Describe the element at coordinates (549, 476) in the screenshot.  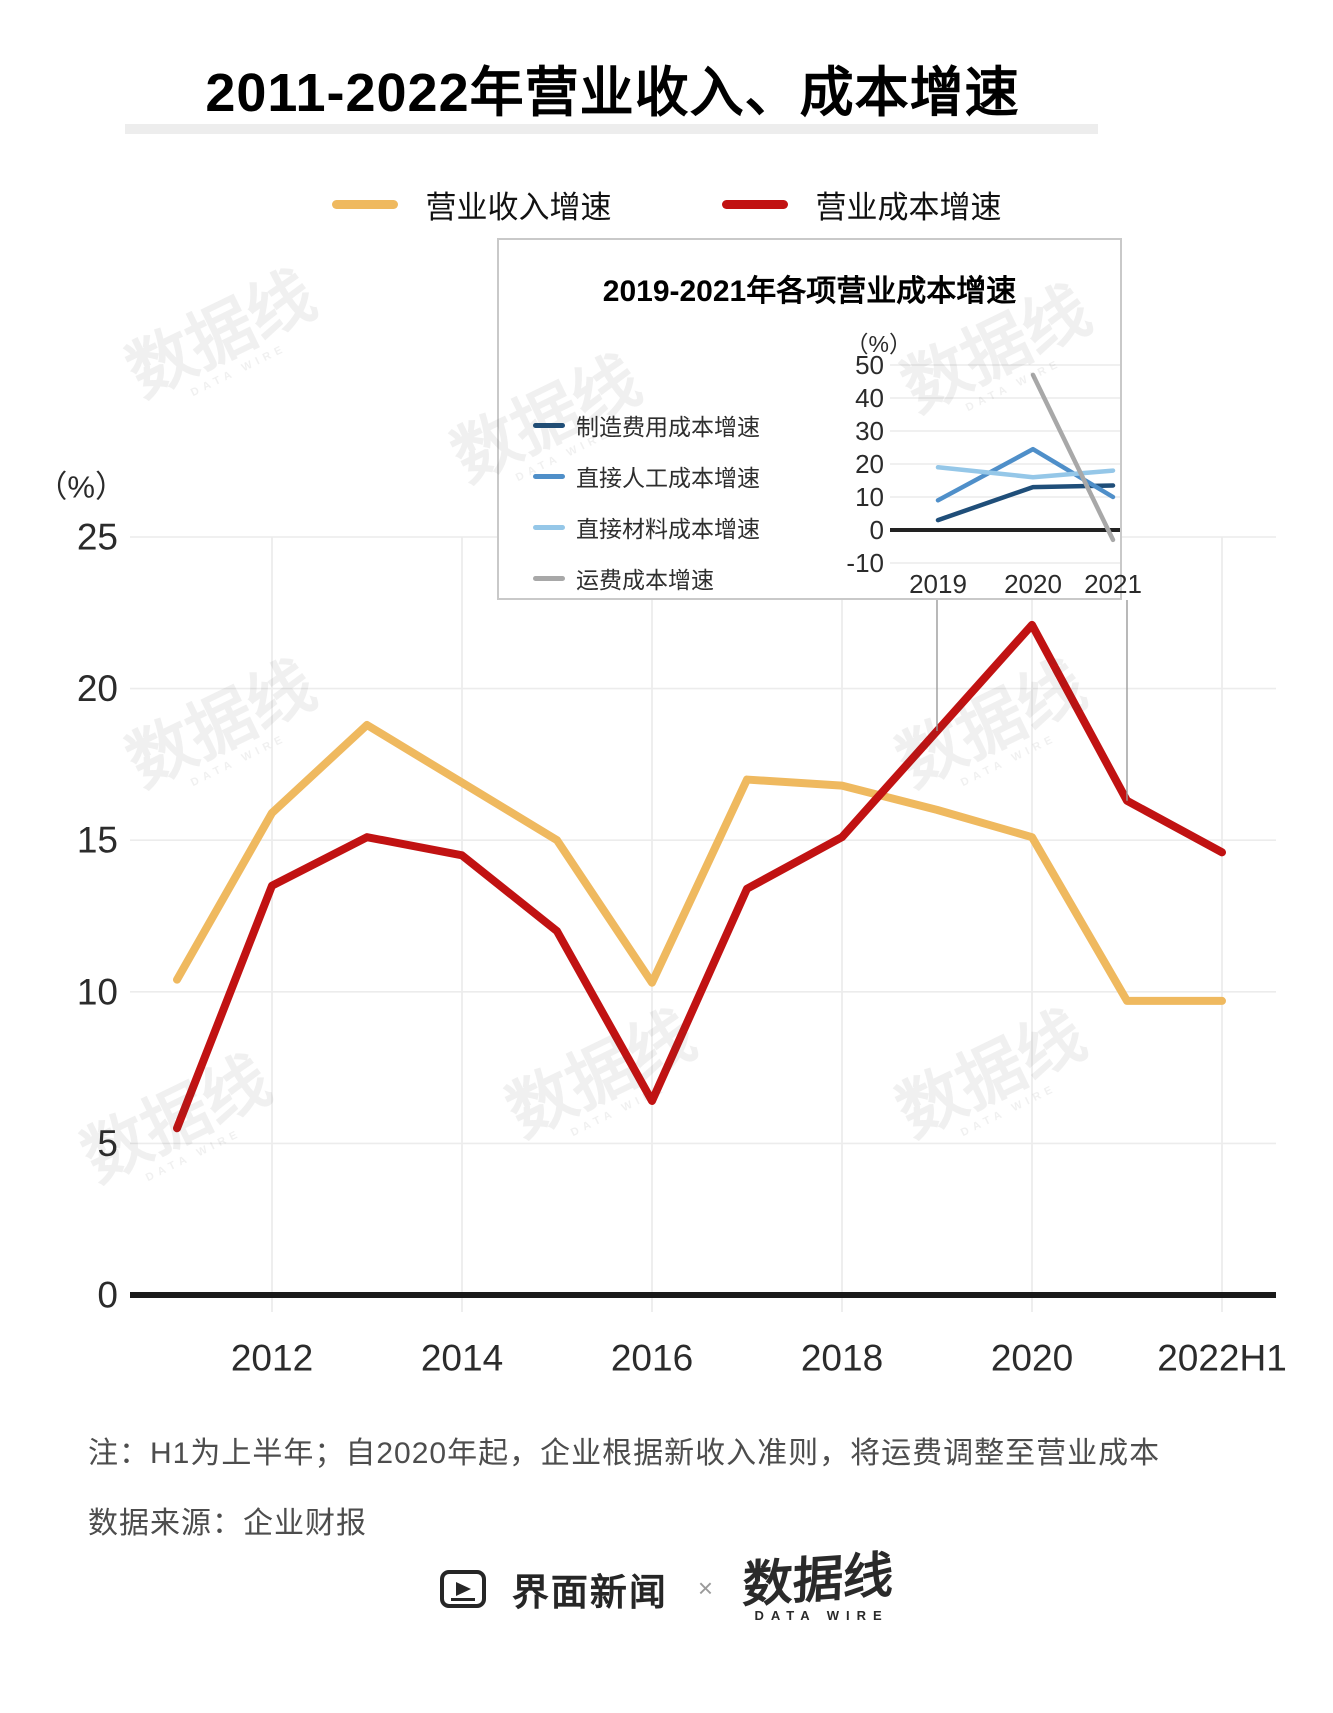
I see `direct-labor-cost-swatch` at that location.